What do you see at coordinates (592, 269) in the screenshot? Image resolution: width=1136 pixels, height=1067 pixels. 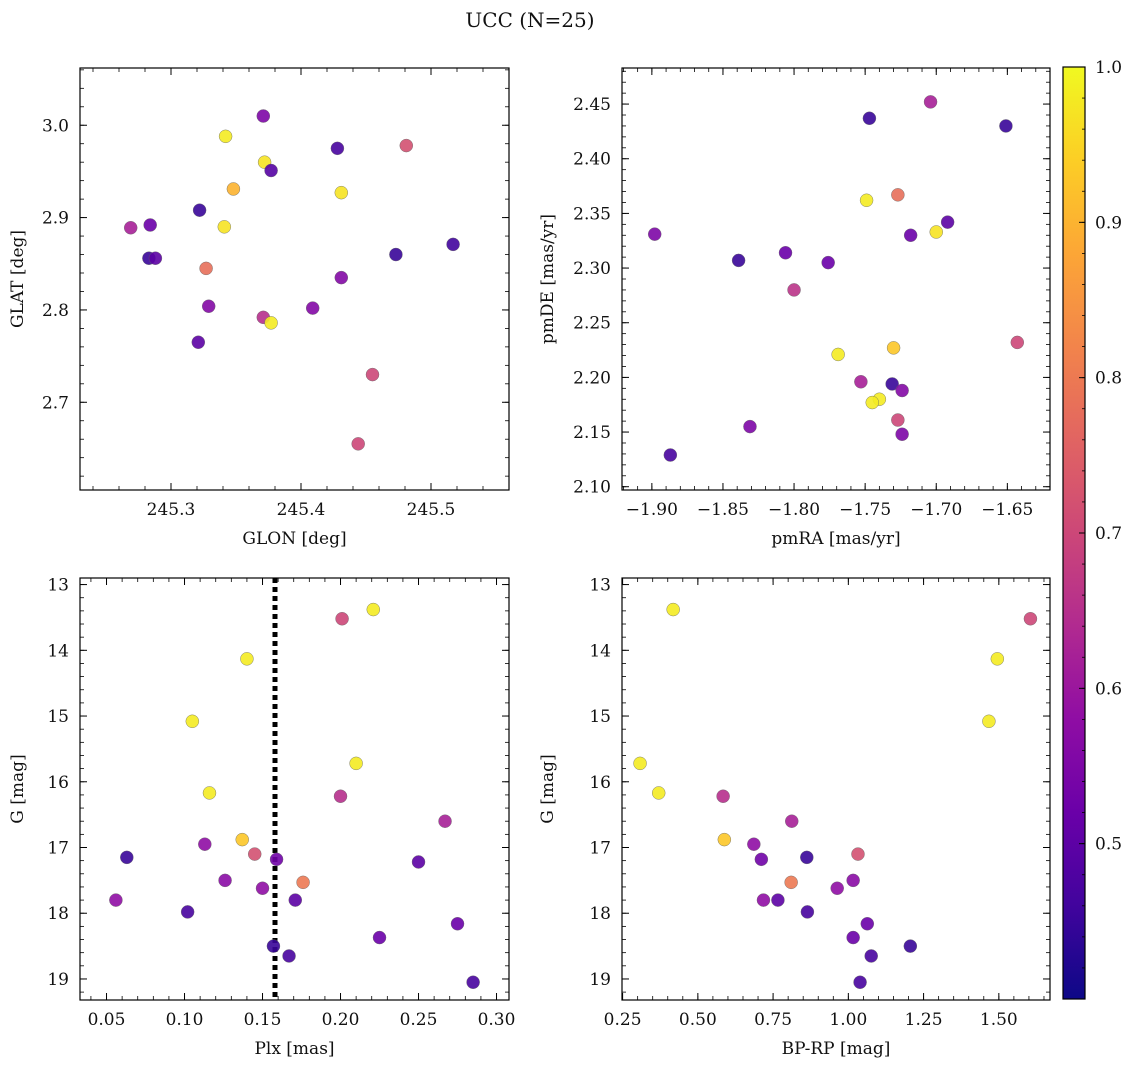 I see `y-tick-label: 2.30` at bounding box center [592, 269].